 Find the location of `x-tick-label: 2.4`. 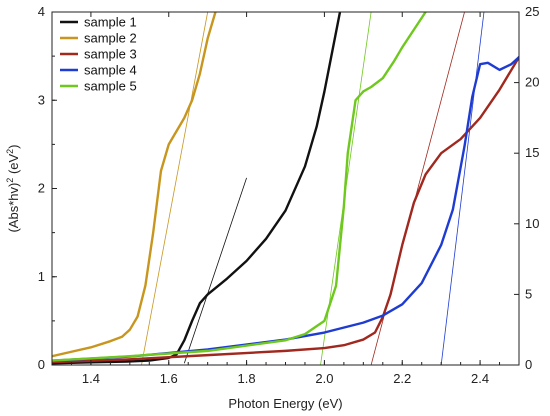

x-tick-label: 2.4 is located at coordinates (480, 378).